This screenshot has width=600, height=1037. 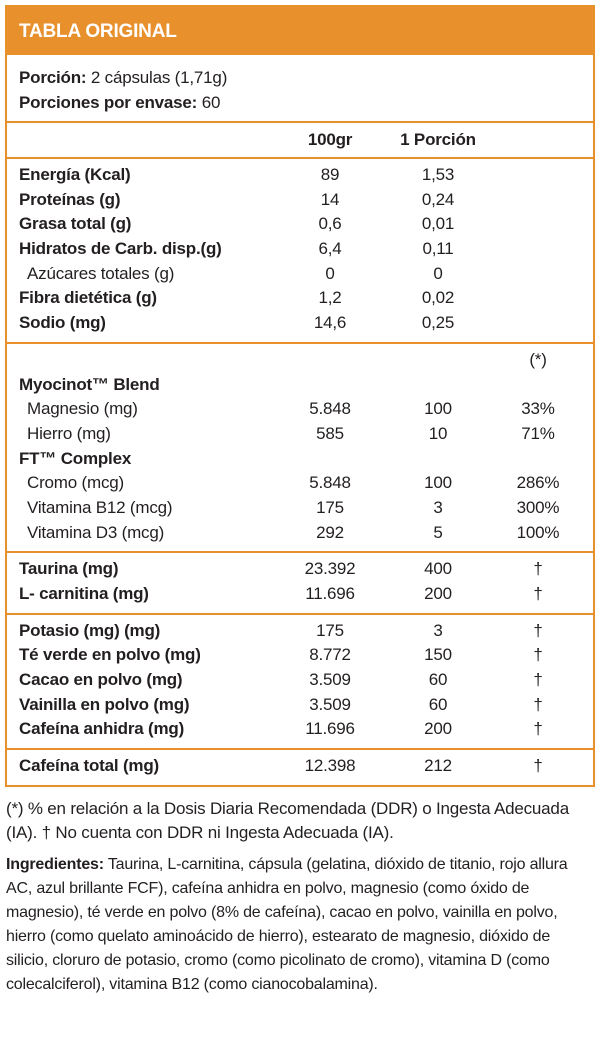 I want to click on cell-value: 400, so click(x=438, y=569).